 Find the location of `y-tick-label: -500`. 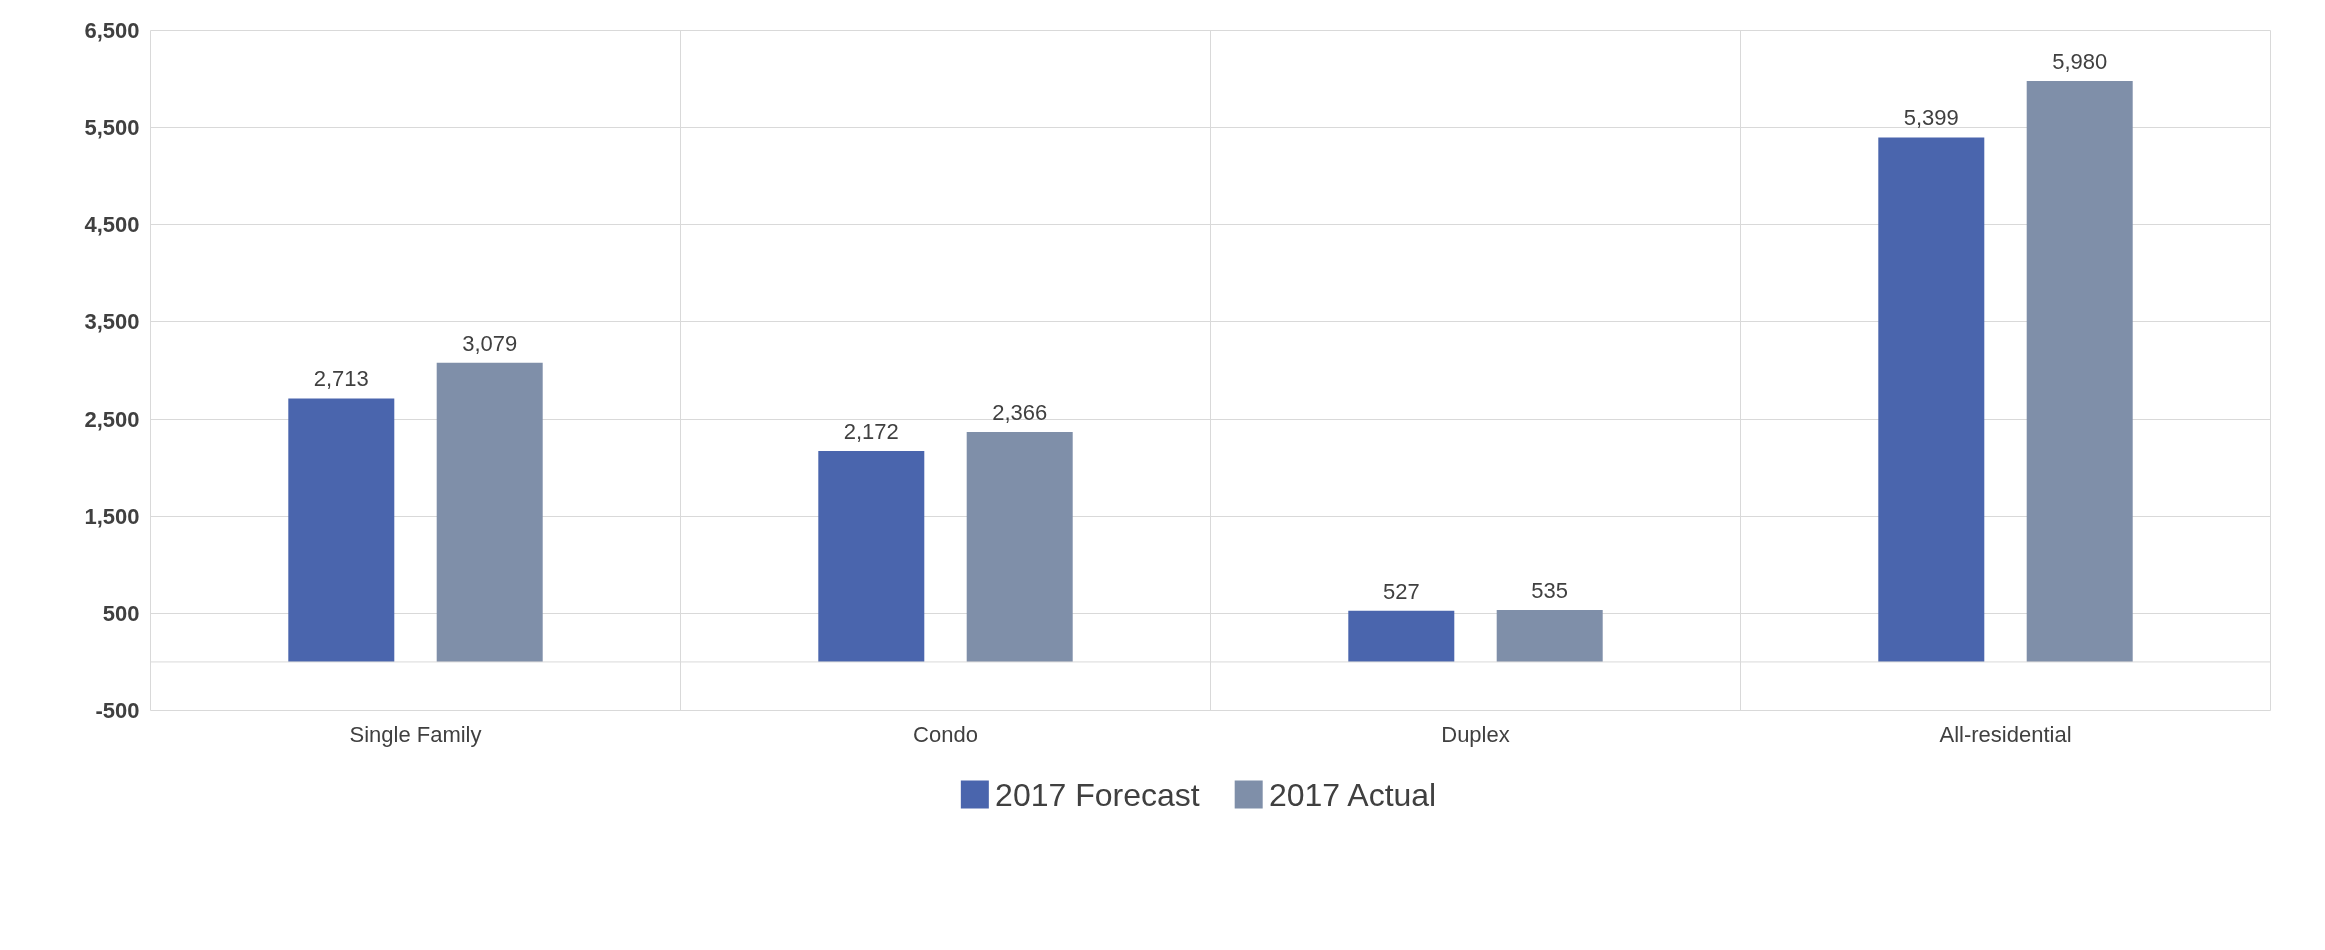

y-tick-label: -500 is located at coordinates (117, 710).